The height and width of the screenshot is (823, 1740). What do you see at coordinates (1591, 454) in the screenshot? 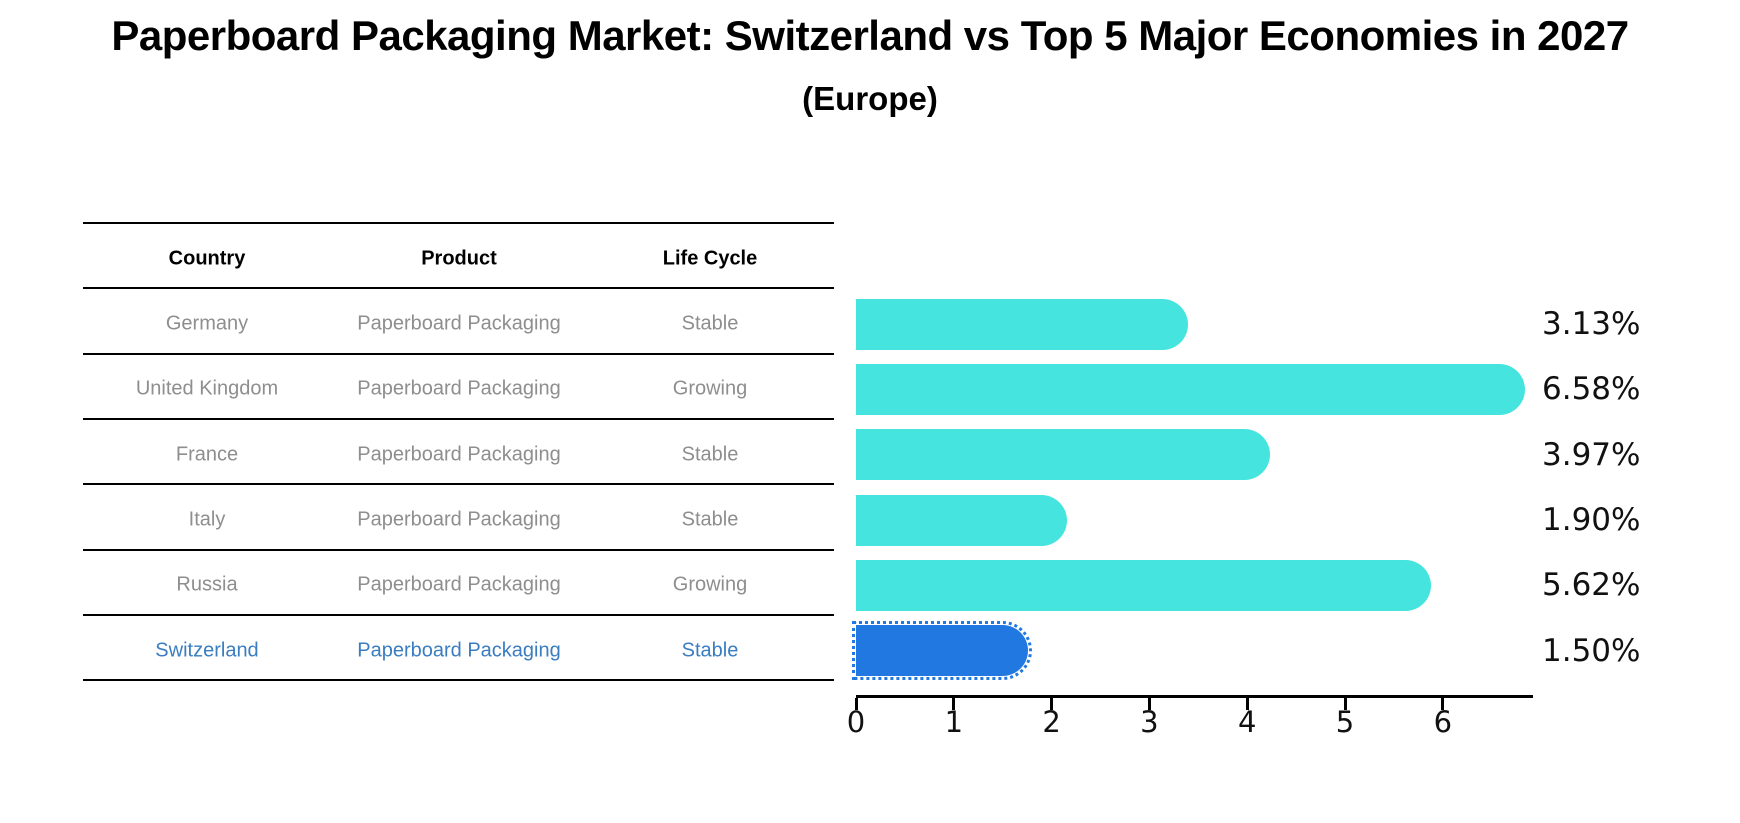
I see `value-label: 3.97%` at bounding box center [1591, 454].